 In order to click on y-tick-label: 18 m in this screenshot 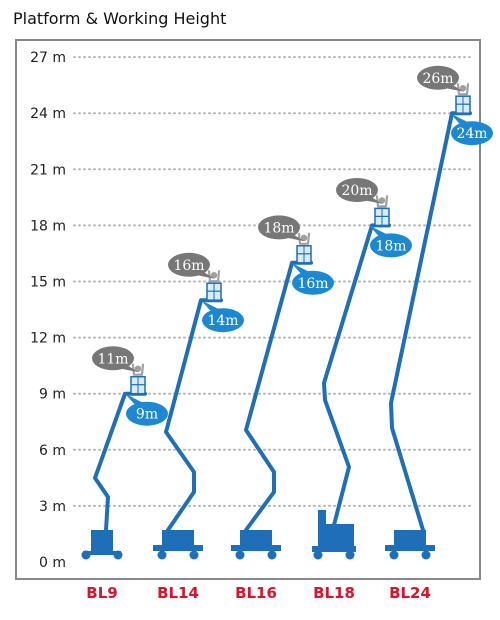, I will do `click(48, 226)`.